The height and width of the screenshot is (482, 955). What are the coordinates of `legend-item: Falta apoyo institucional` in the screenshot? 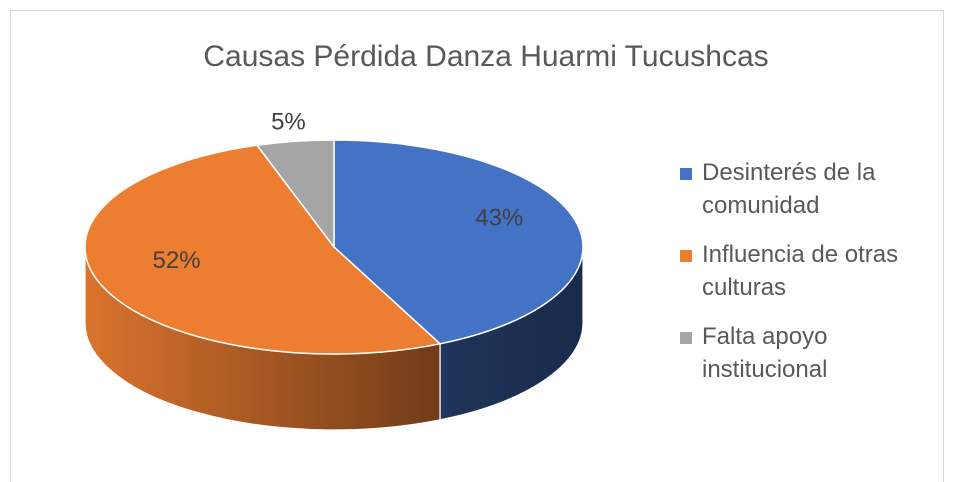 It's located at (805, 353).